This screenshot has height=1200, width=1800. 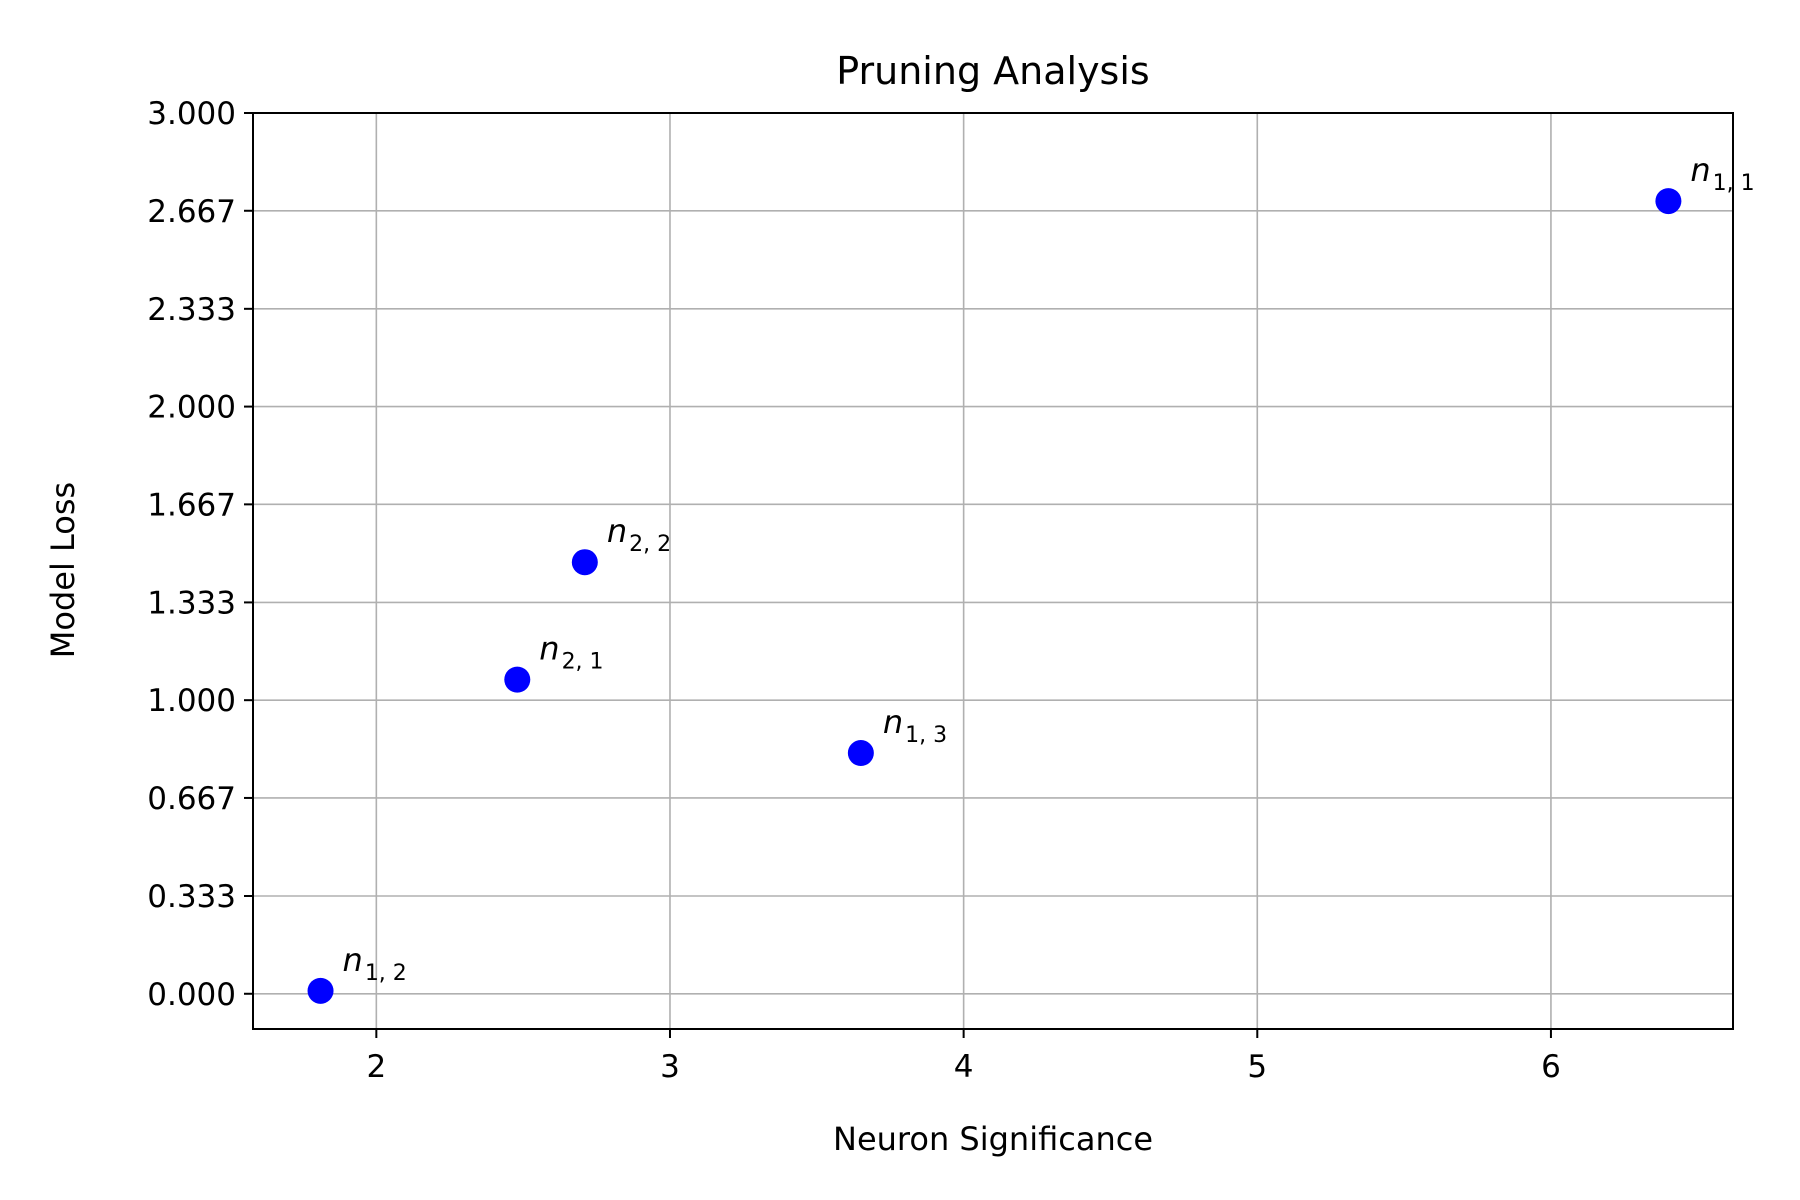 What do you see at coordinates (191, 701) in the screenshot?
I see `y-tick-label: 1.000` at bounding box center [191, 701].